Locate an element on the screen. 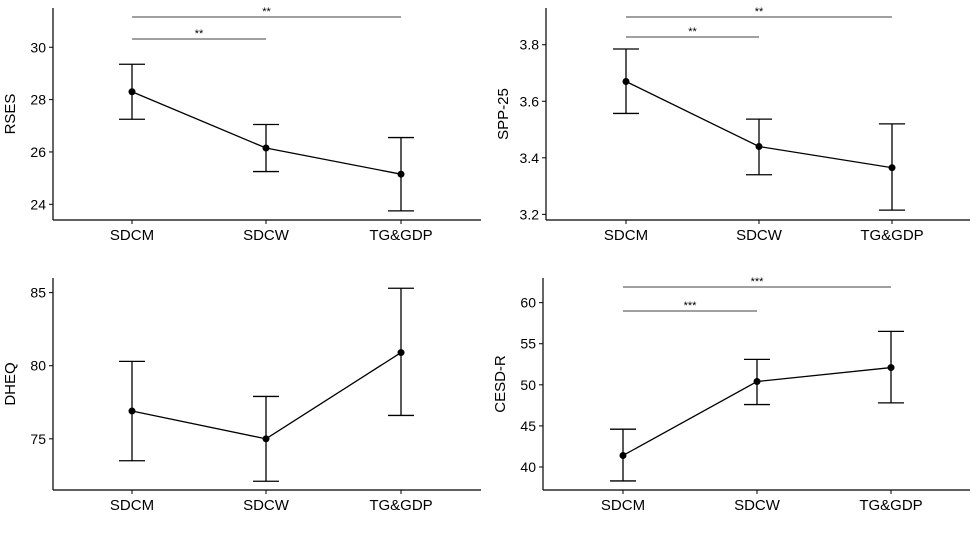  y-tick-label: 80 is located at coordinates (38, 366).